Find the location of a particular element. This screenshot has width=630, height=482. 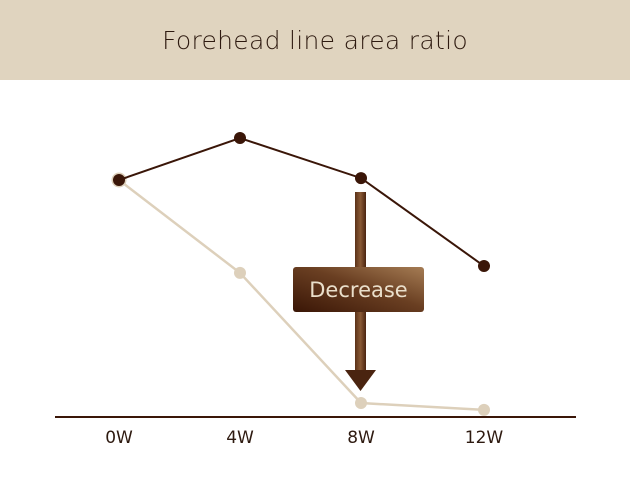

data-point-series-1-12W is located at coordinates (484, 409).